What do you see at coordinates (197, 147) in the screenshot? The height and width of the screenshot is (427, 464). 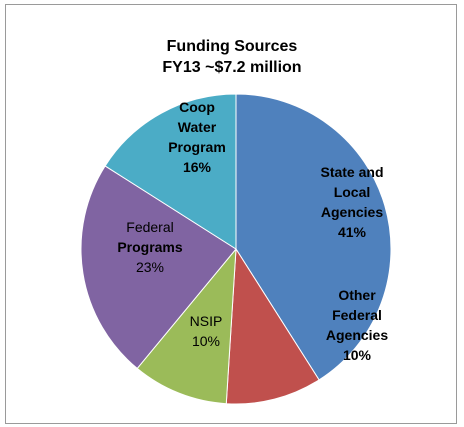 I see `slice-name-line: Program` at bounding box center [197, 147].